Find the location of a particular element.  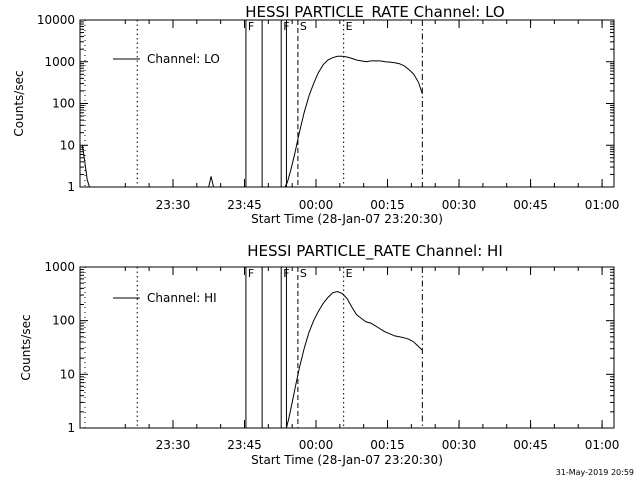

legend-label: Channel: LO is located at coordinates (183, 59).